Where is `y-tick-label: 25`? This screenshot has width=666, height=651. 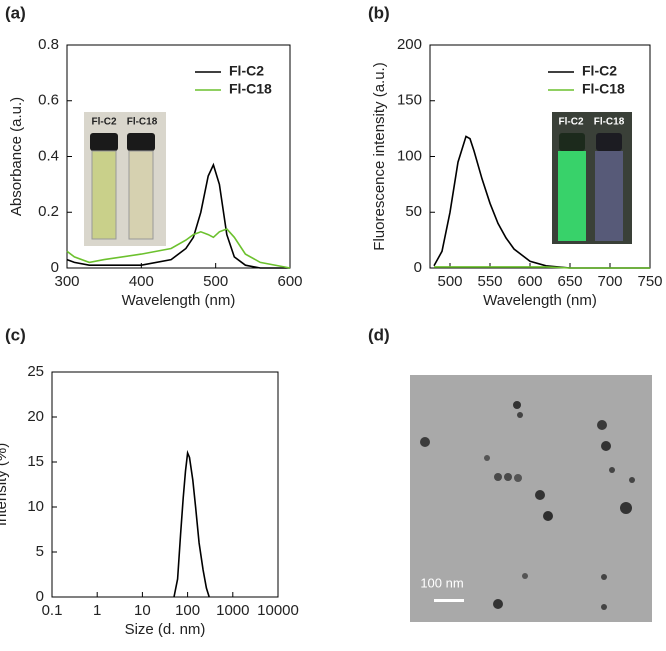 y-tick-label: 25 is located at coordinates (35, 371).